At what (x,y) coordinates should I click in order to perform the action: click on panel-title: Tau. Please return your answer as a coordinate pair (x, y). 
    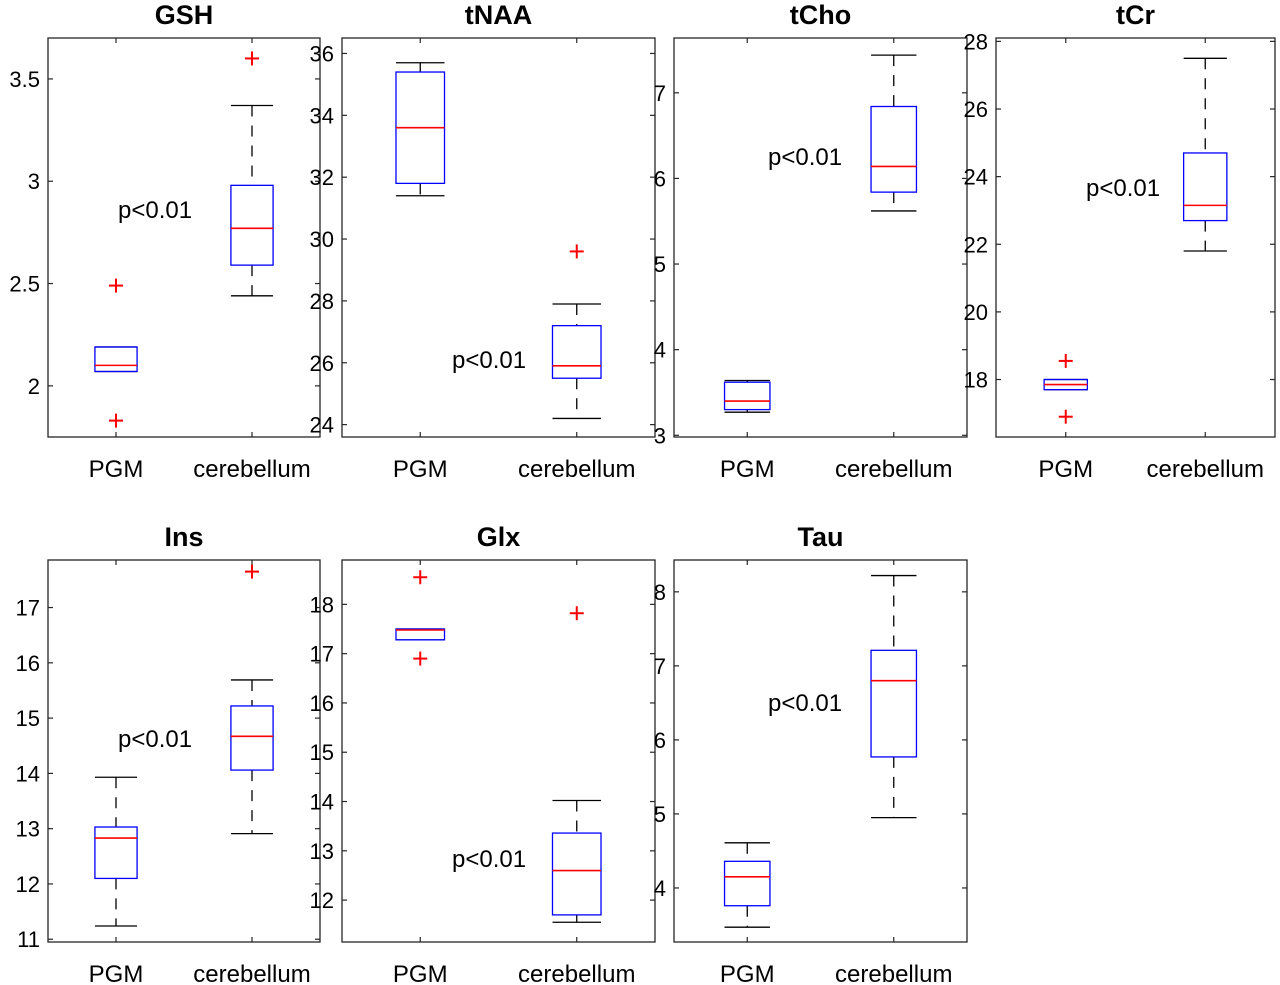
    Looking at the image, I should click on (821, 537).